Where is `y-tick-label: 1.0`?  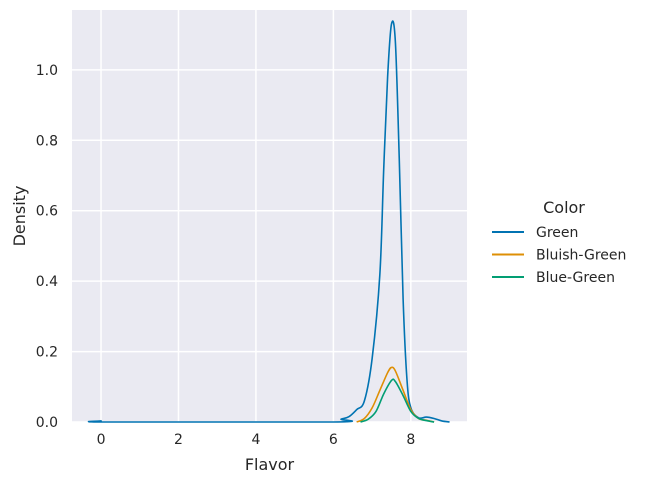 y-tick-label: 1.0 is located at coordinates (47, 71).